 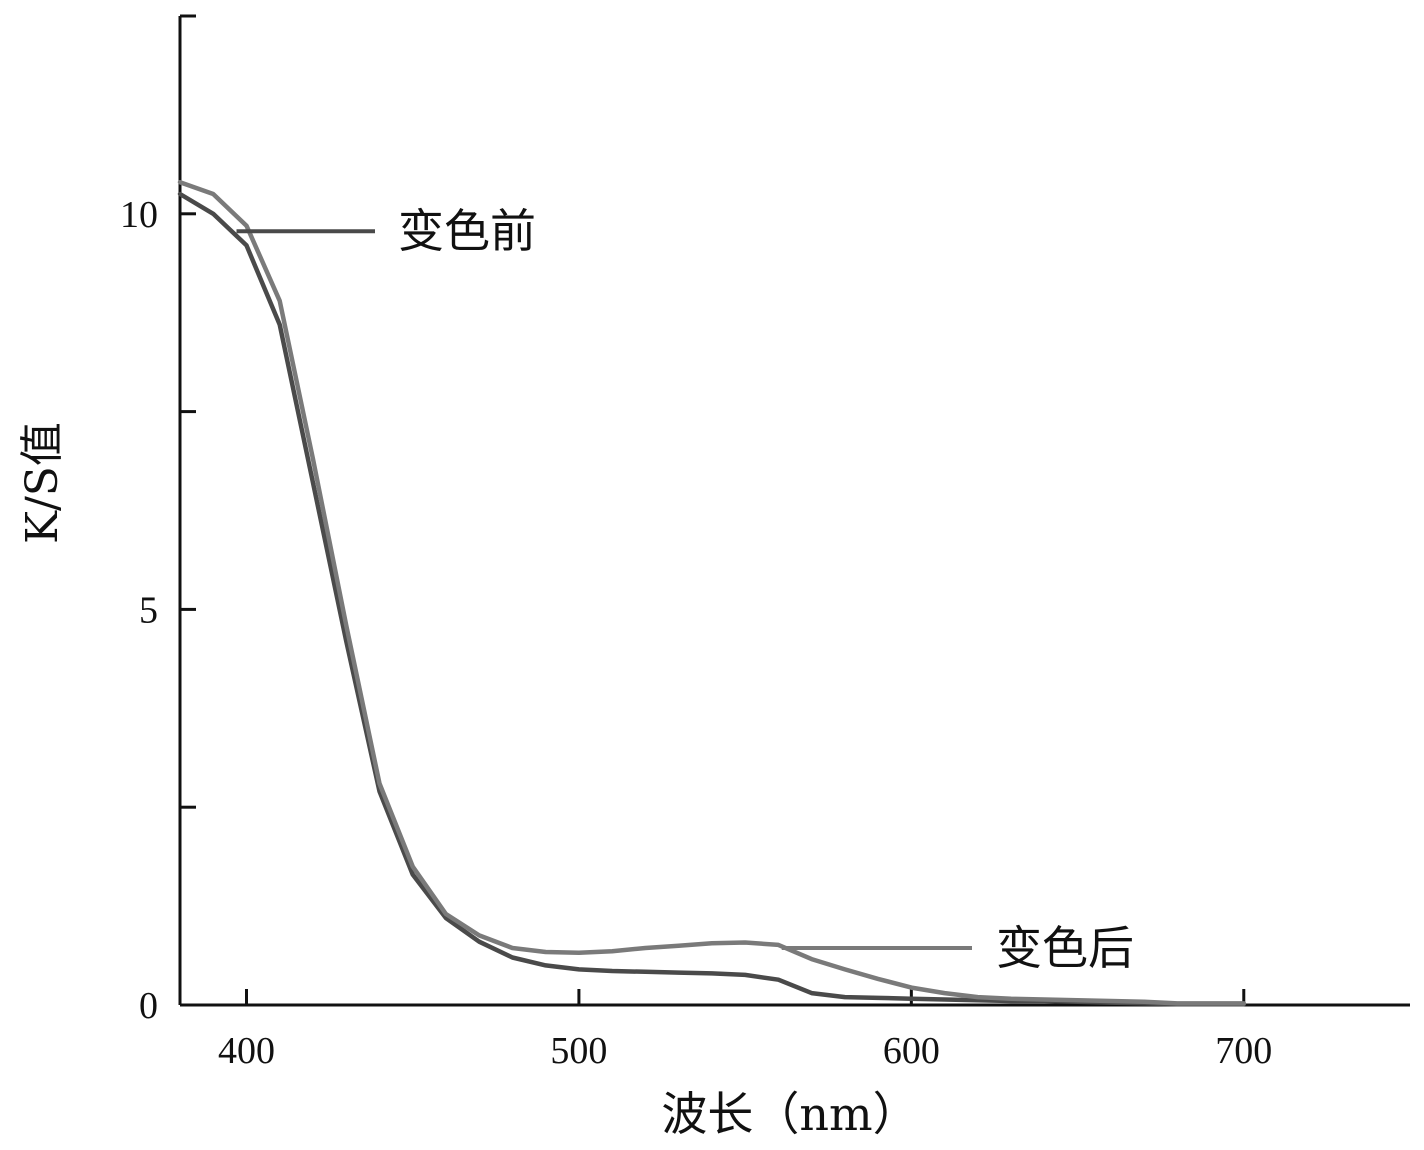 I want to click on x-tick-label: 700, so click(x=1243, y=1051).